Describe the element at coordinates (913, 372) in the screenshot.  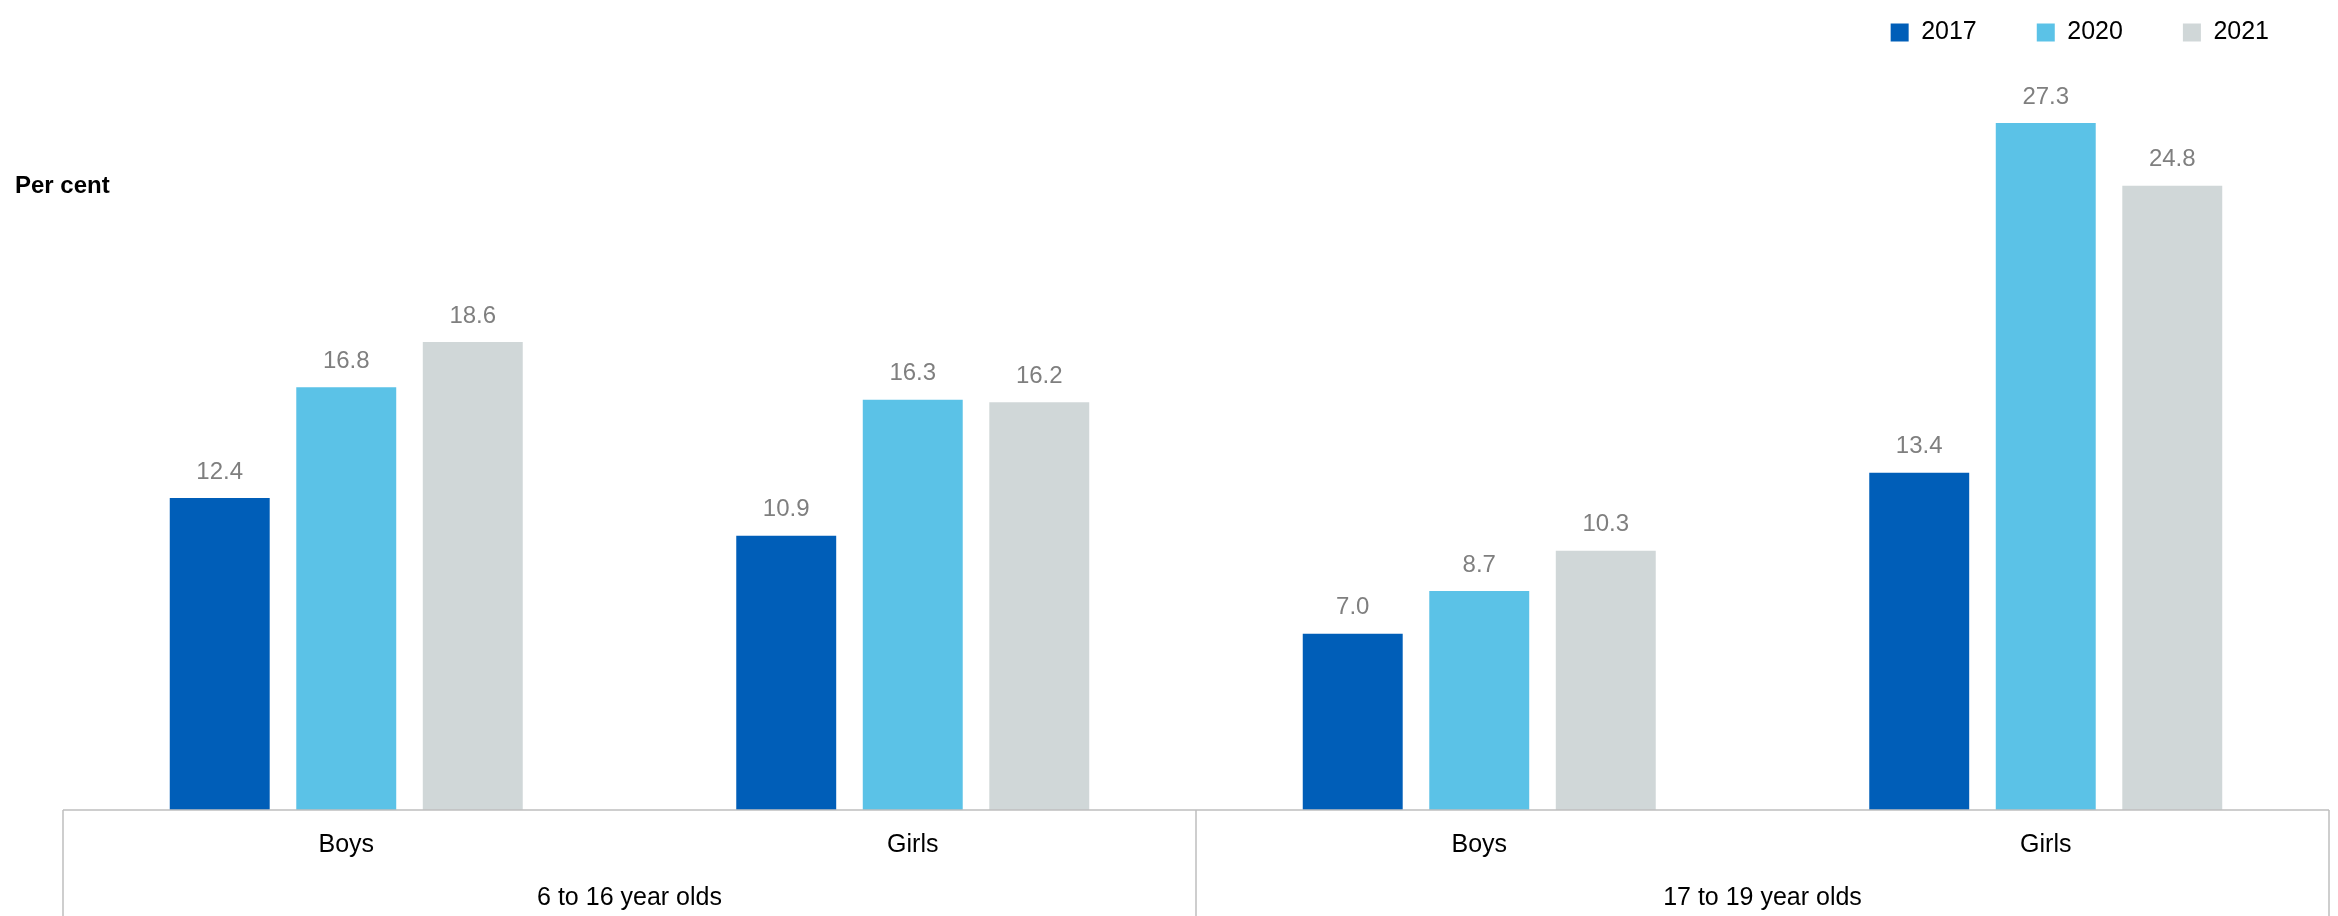
I see `data-label: 16.3` at that location.